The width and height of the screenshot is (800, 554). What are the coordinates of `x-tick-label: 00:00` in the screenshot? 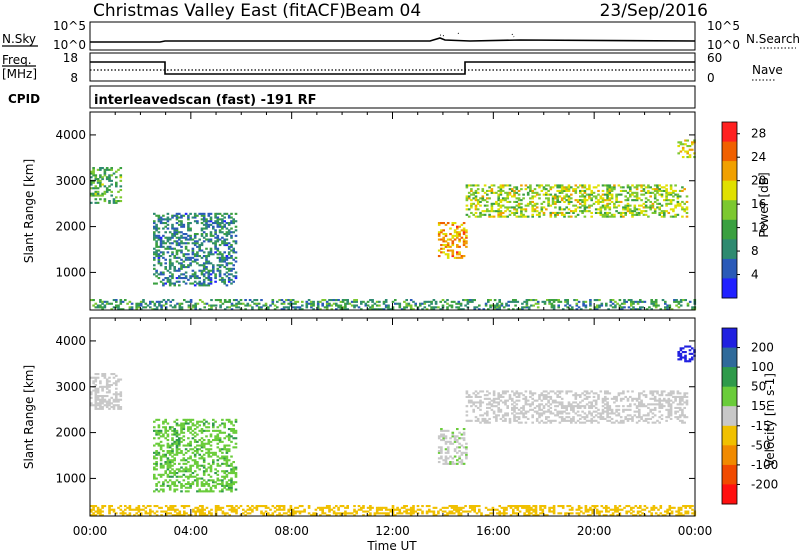 It's located at (695, 531).